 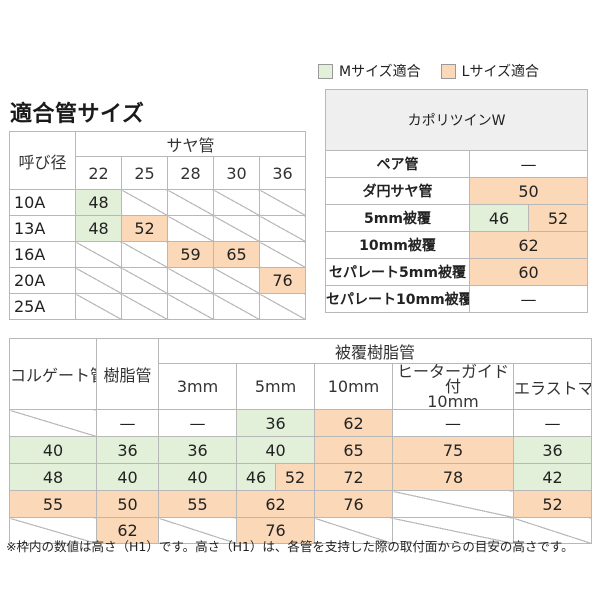 I want to click on resin-value: 36, so click(x=127, y=450).